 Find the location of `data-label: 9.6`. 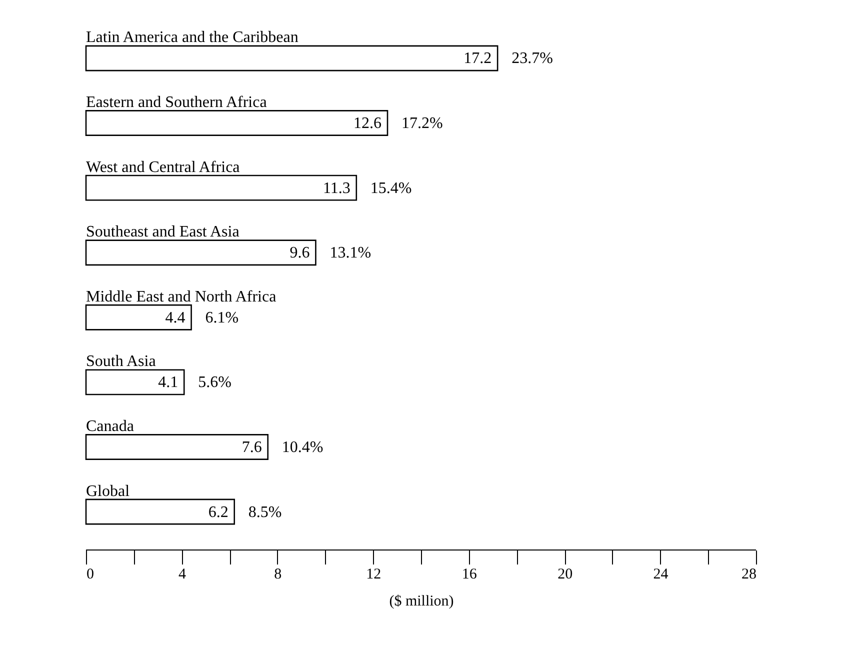

data-label: 9.6 is located at coordinates (300, 253).